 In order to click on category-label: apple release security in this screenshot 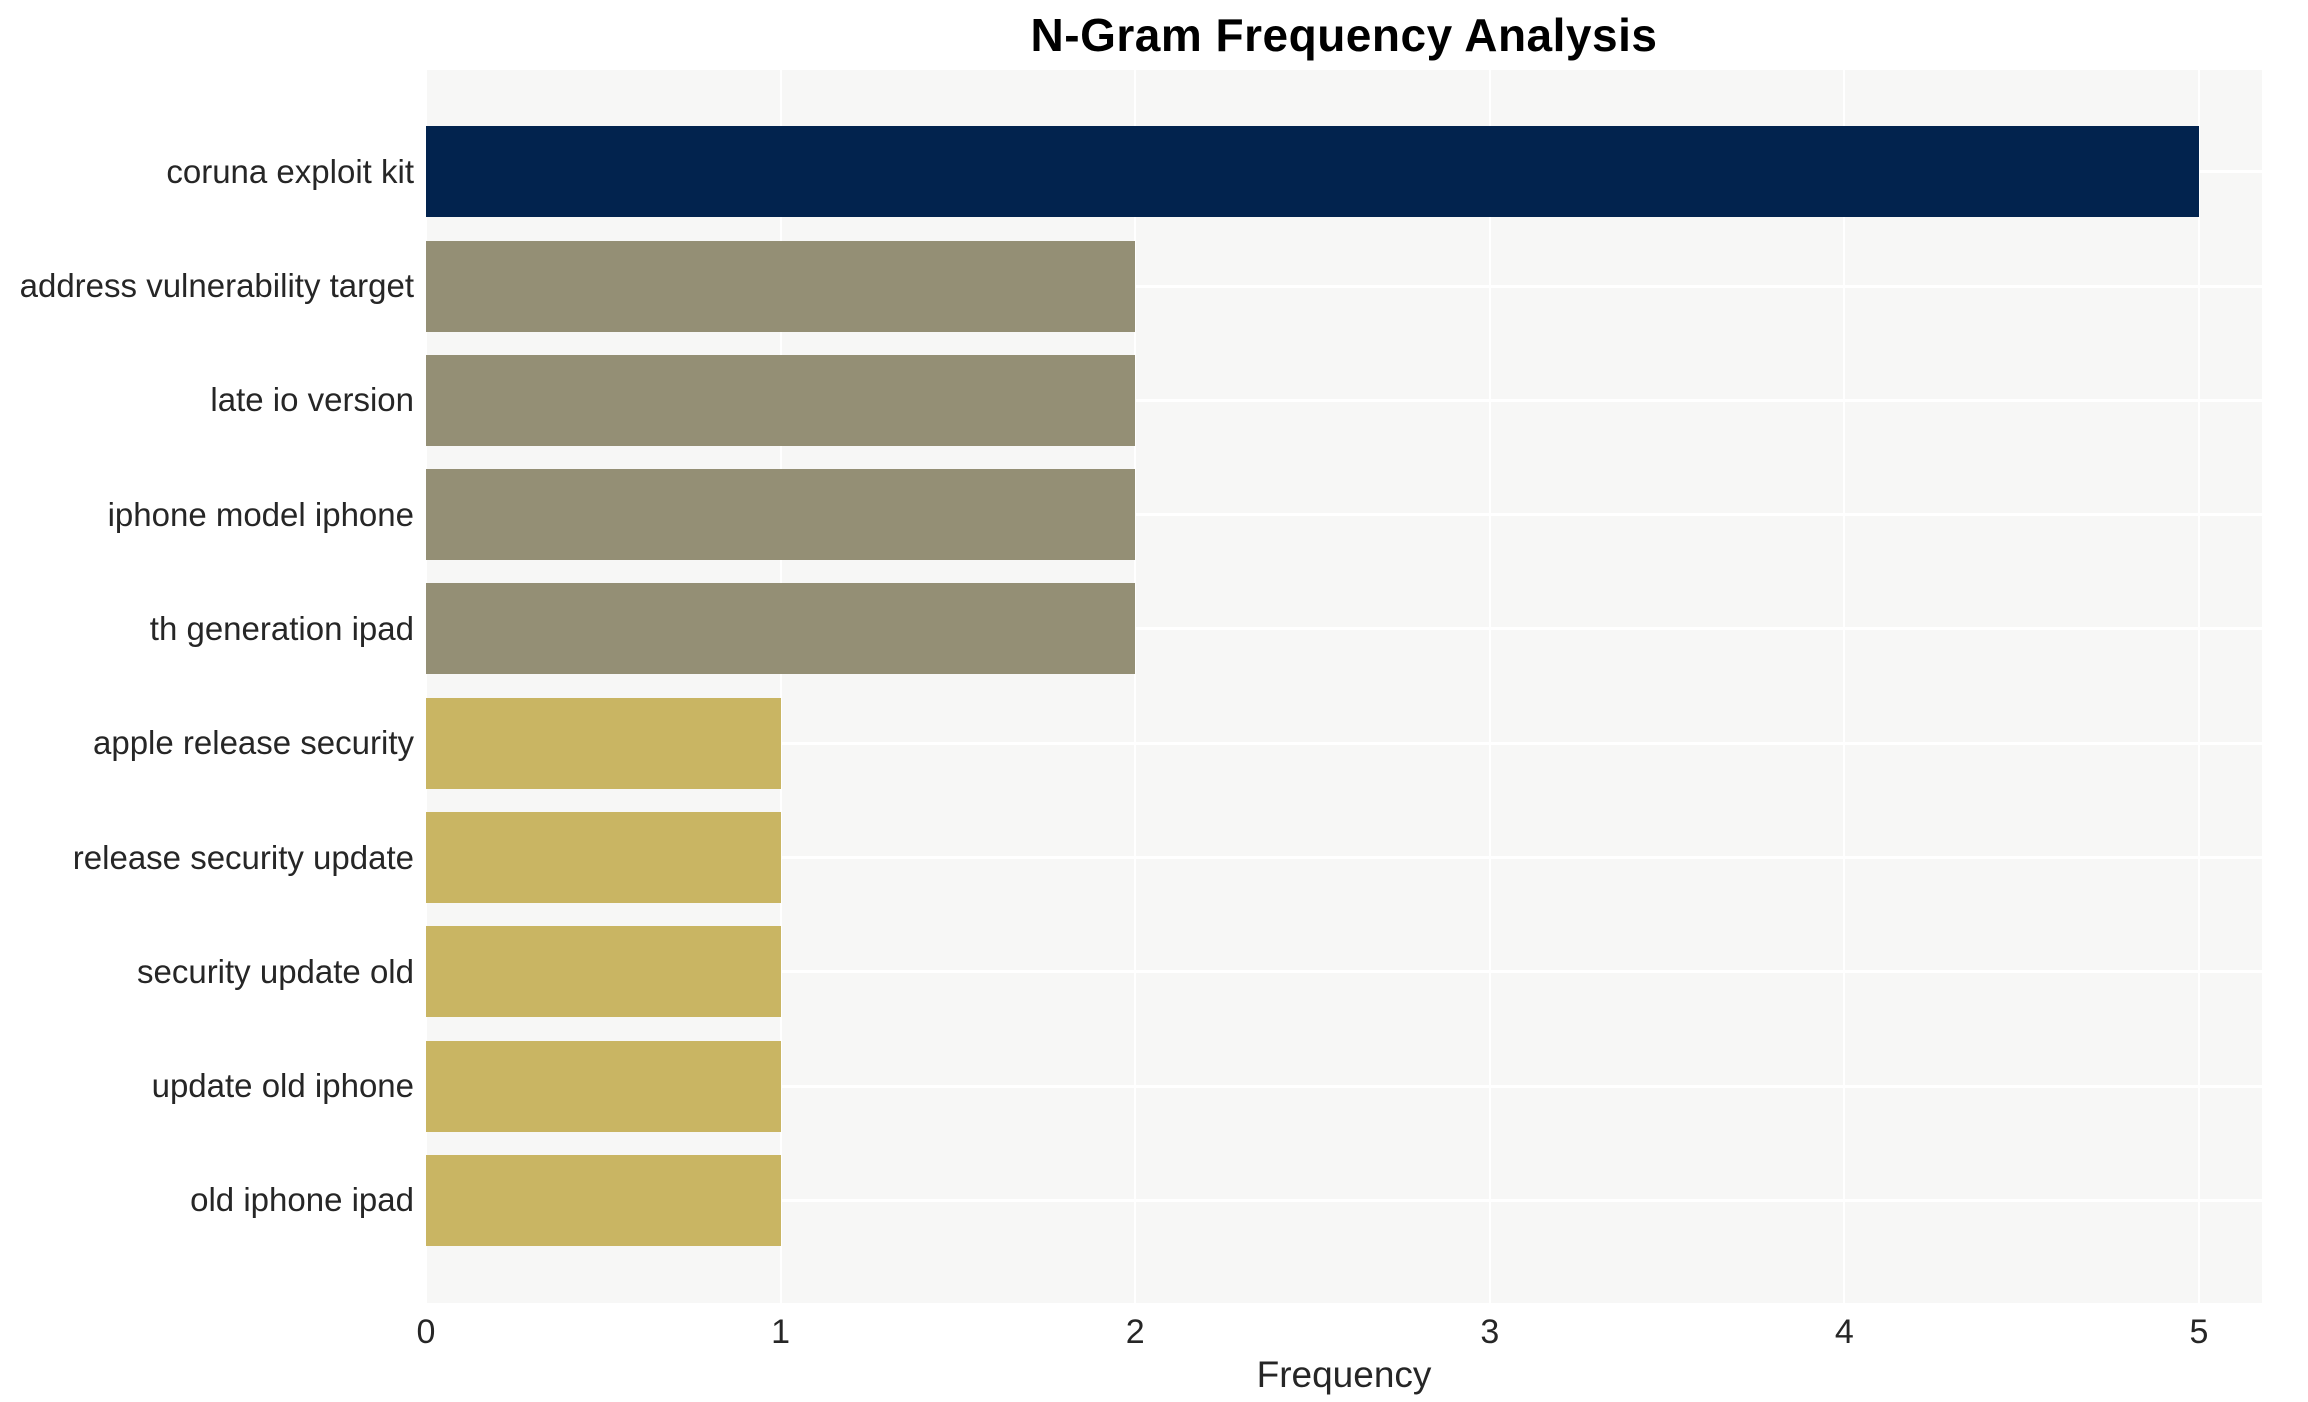, I will do `click(253, 743)`.